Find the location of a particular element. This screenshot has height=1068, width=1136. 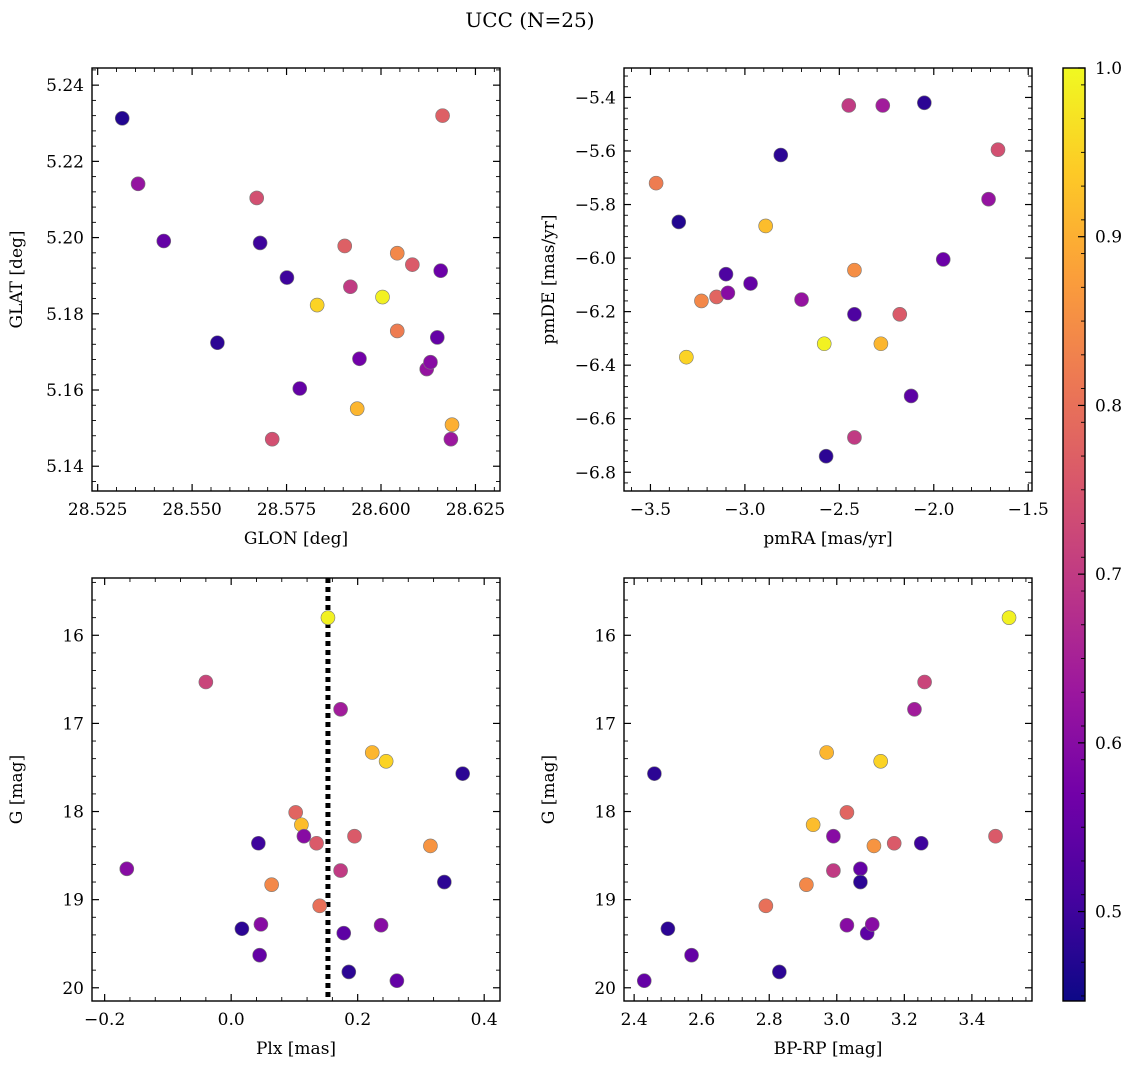

y-tick-label: −5.4 is located at coordinates (595, 98).